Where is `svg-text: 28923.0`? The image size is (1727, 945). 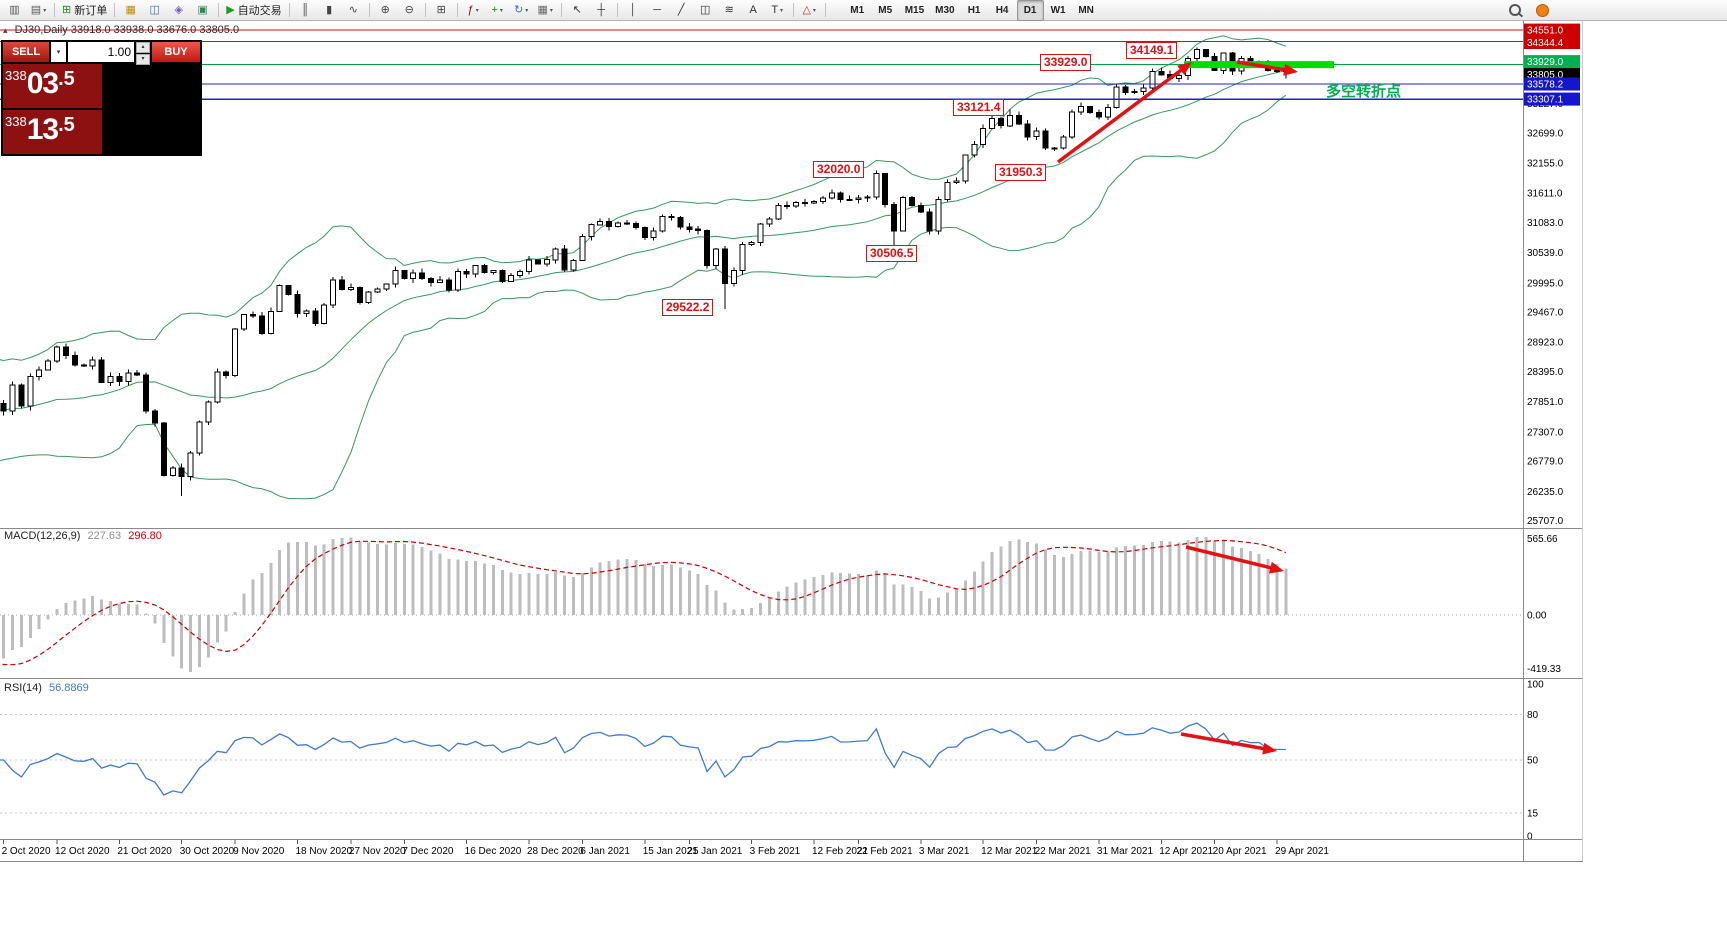 svg-text: 28923.0 is located at coordinates (1545, 343).